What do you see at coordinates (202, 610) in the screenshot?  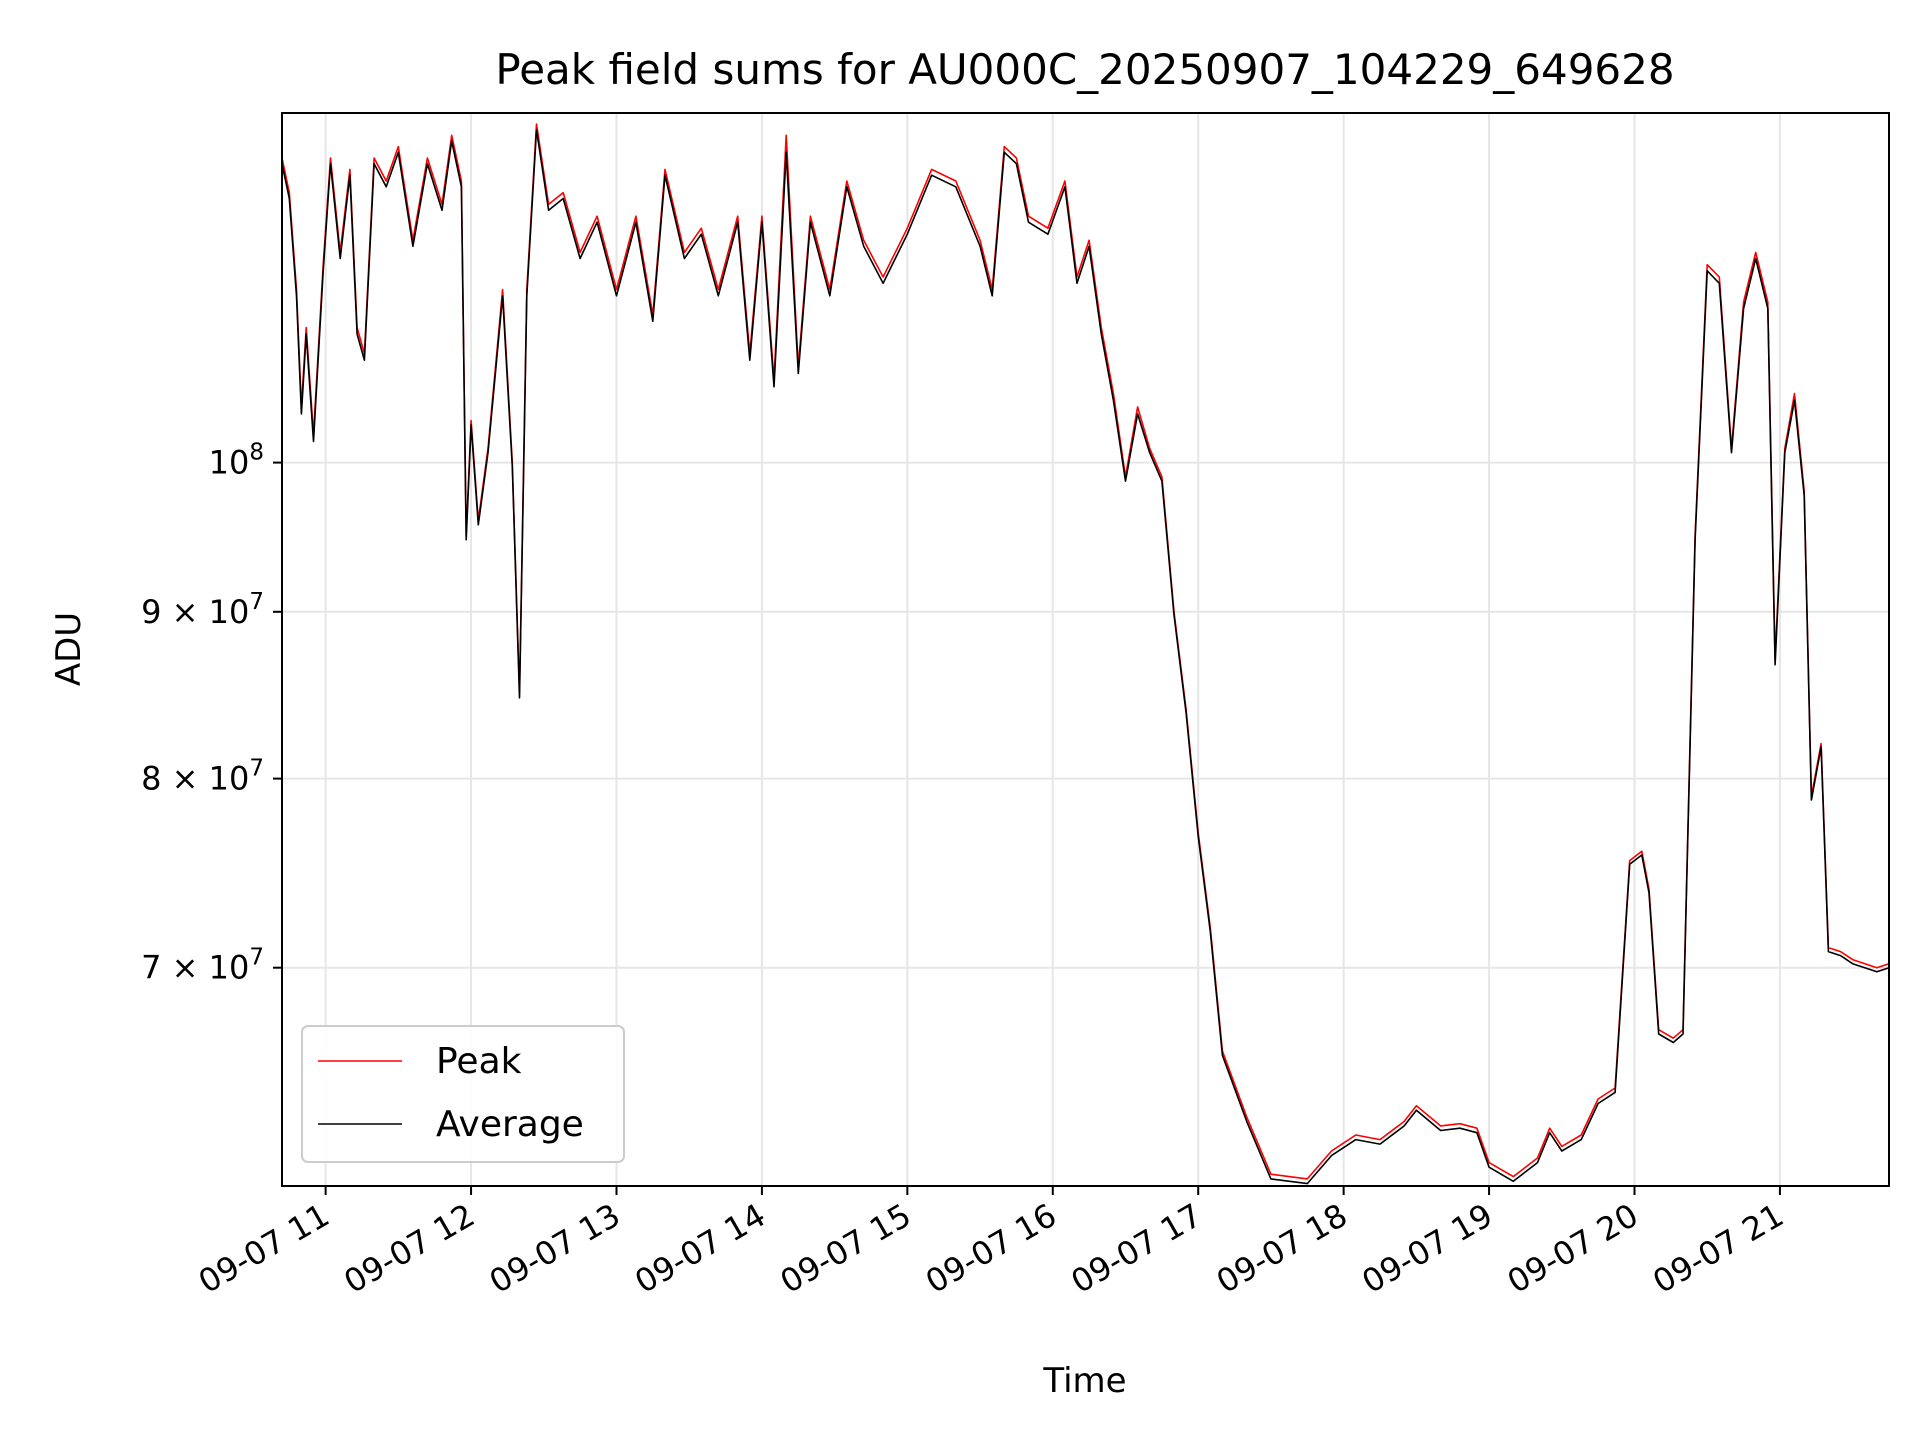 I see `y-tick-label: 9 × 107` at bounding box center [202, 610].